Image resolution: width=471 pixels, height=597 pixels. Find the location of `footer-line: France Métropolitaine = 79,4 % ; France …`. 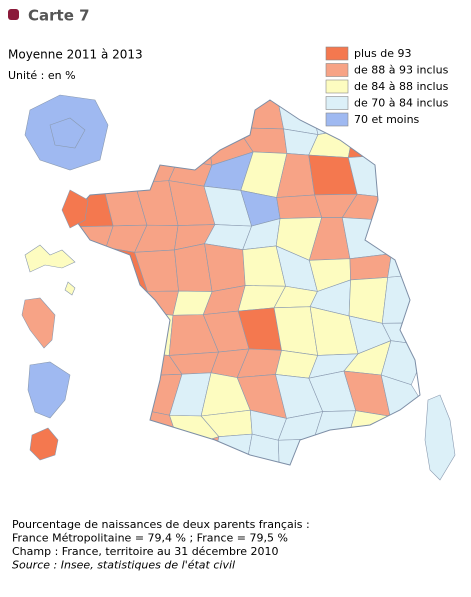

footer-line: France Métropolitaine = 79,4 % ; France … is located at coordinates (150, 538).